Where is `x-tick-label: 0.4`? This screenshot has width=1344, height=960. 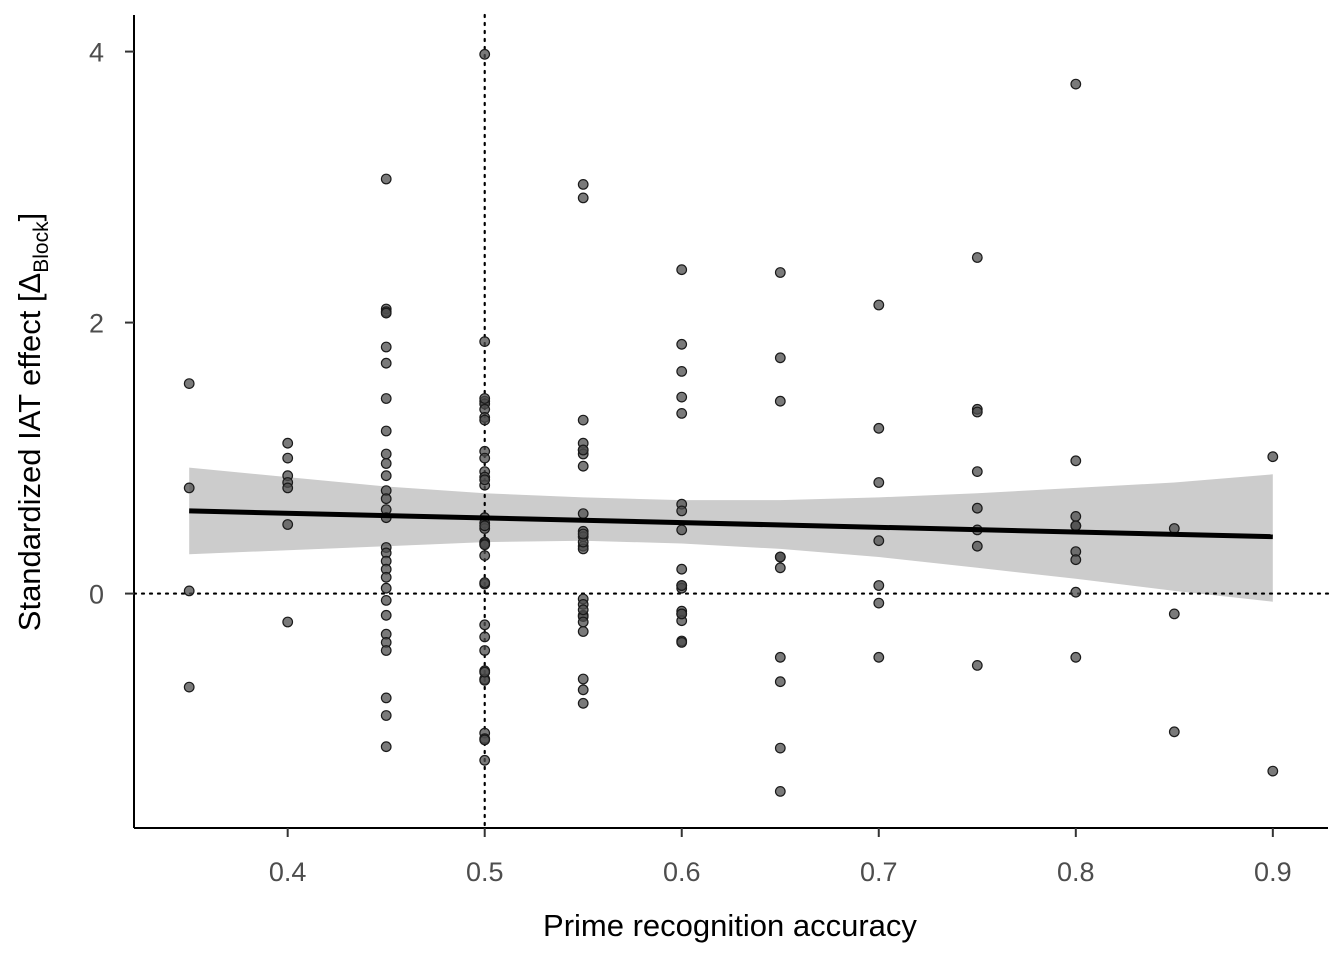 x-tick-label: 0.4 is located at coordinates (288, 872).